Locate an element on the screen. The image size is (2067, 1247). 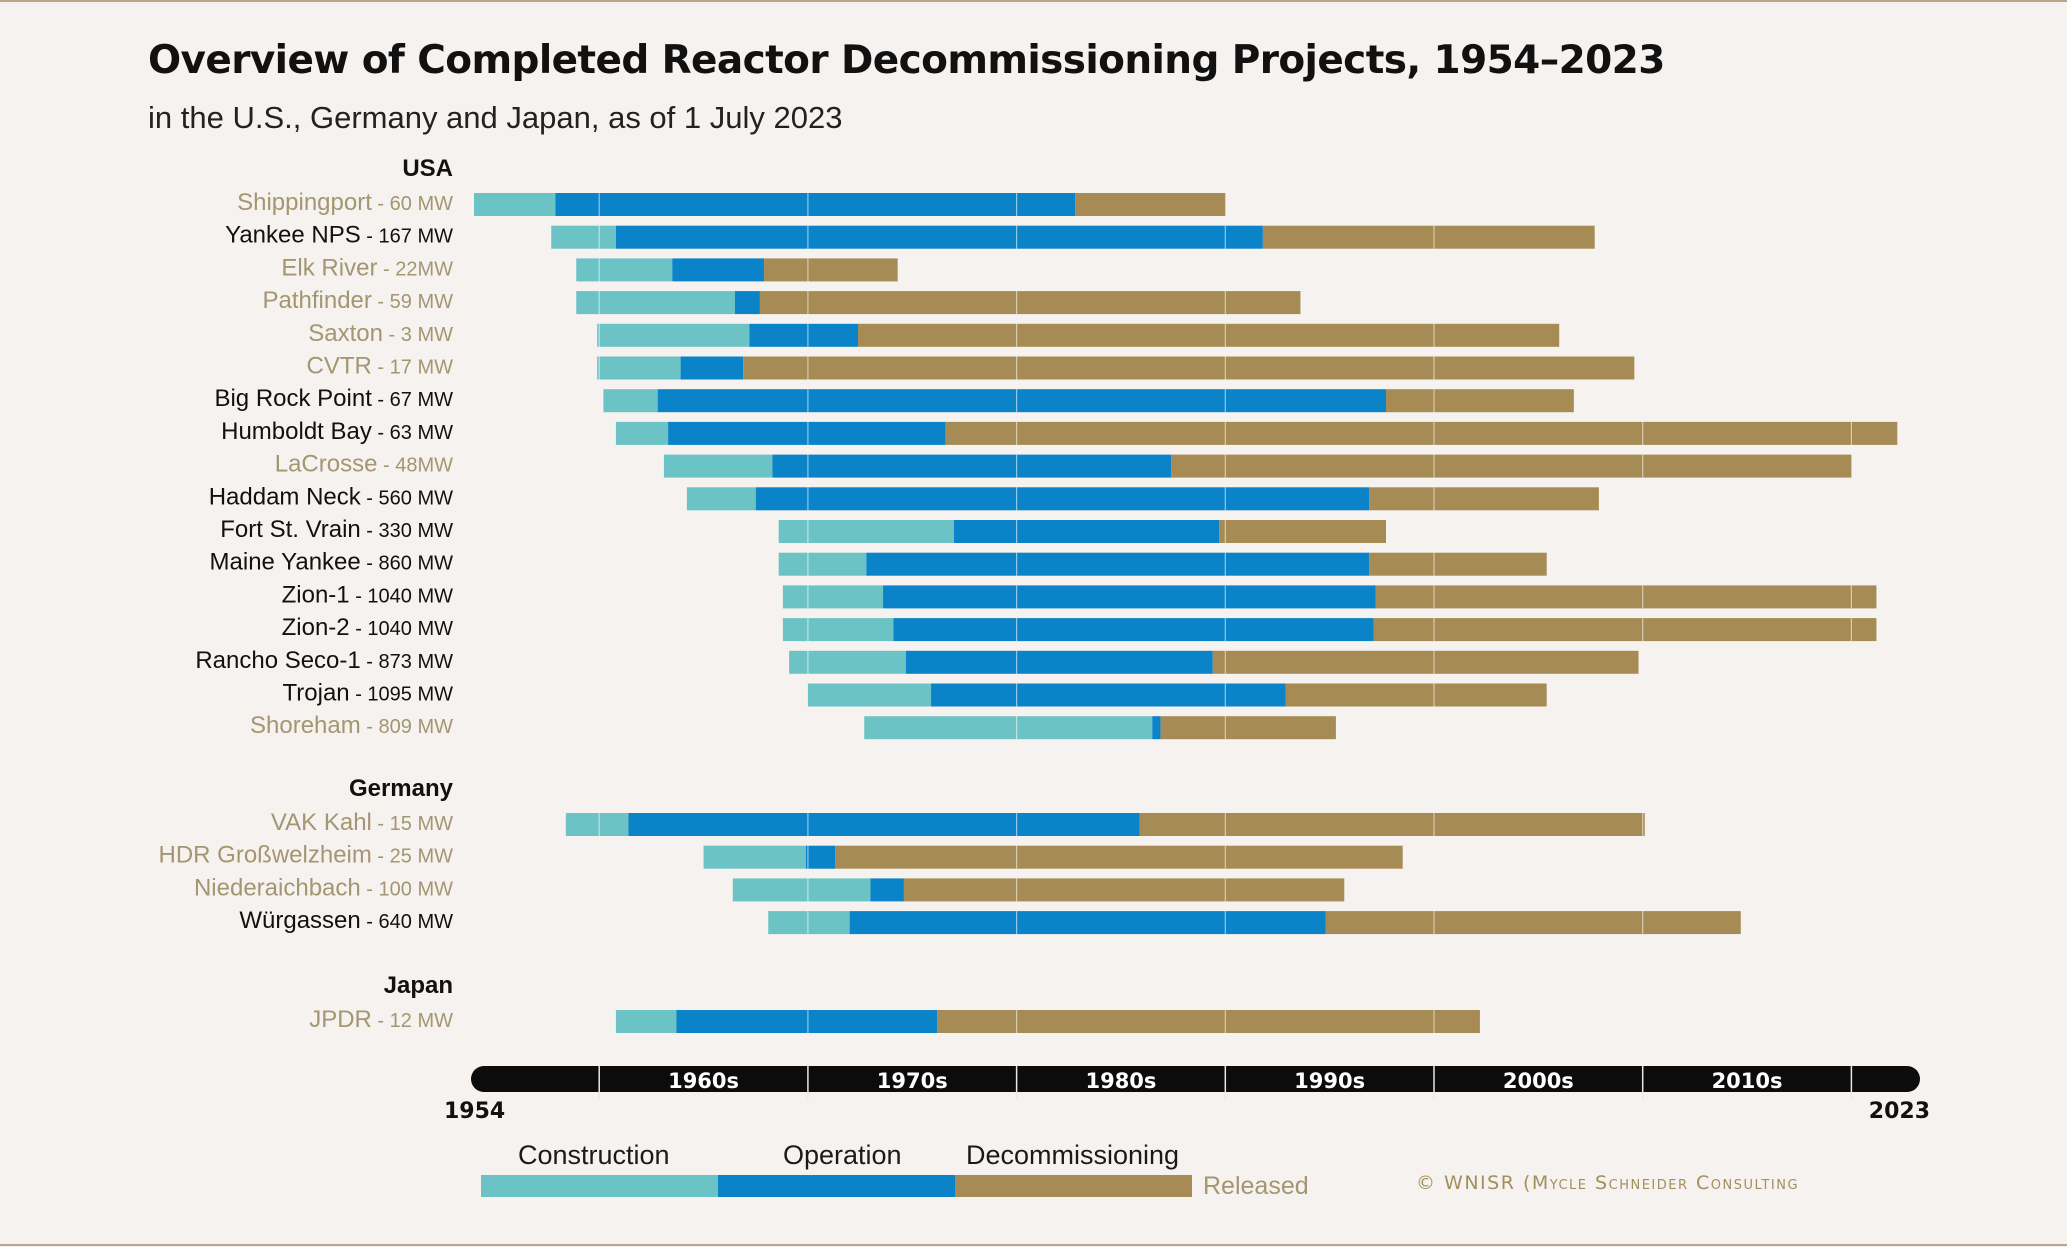
reactor-name: Trojan is located at coordinates (316, 693).